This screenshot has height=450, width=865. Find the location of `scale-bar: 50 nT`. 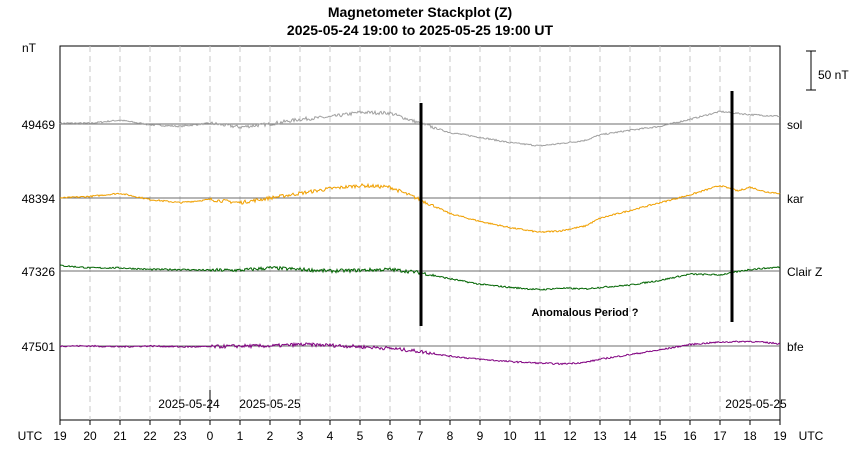

scale-bar: 50 nT is located at coordinates (827, 70).